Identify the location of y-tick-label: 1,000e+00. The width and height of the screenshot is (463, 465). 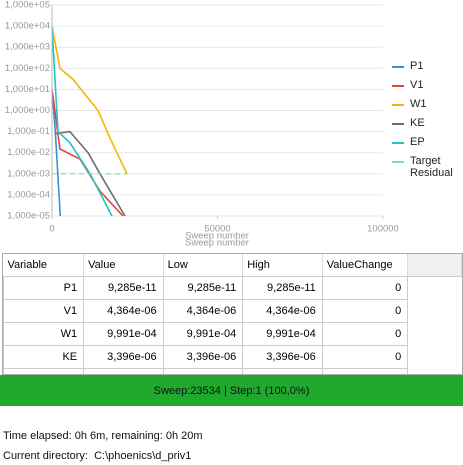
(27, 110).